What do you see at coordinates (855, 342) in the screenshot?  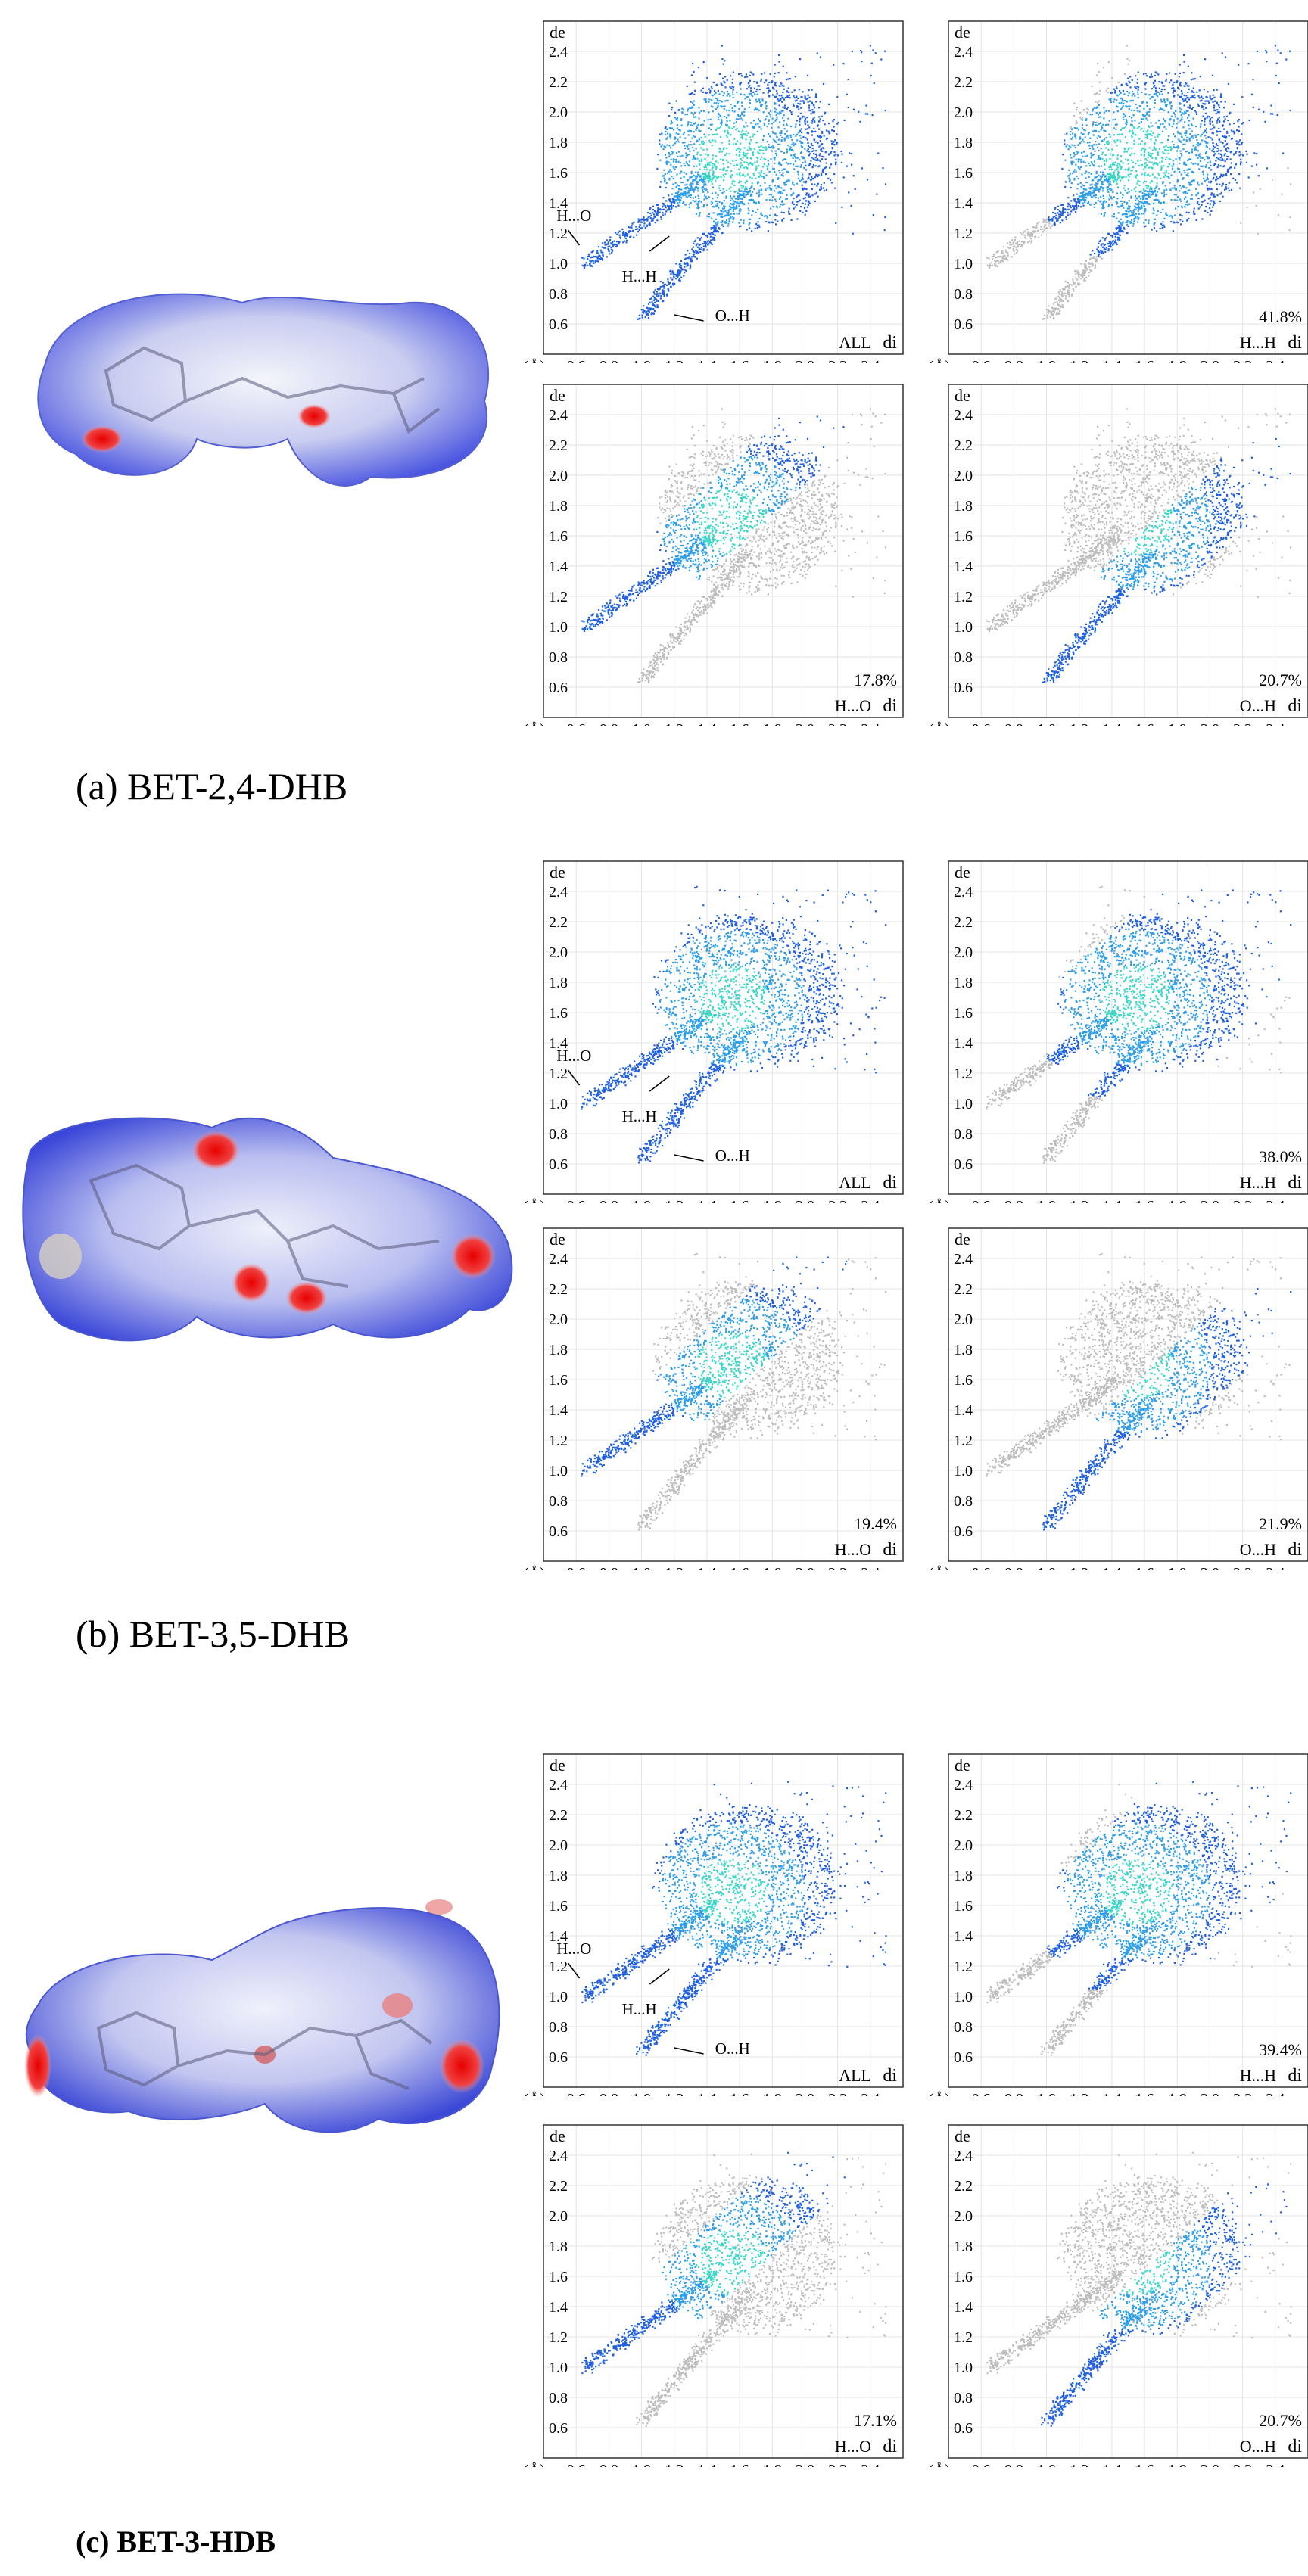 I see `contact-label: ALL` at bounding box center [855, 342].